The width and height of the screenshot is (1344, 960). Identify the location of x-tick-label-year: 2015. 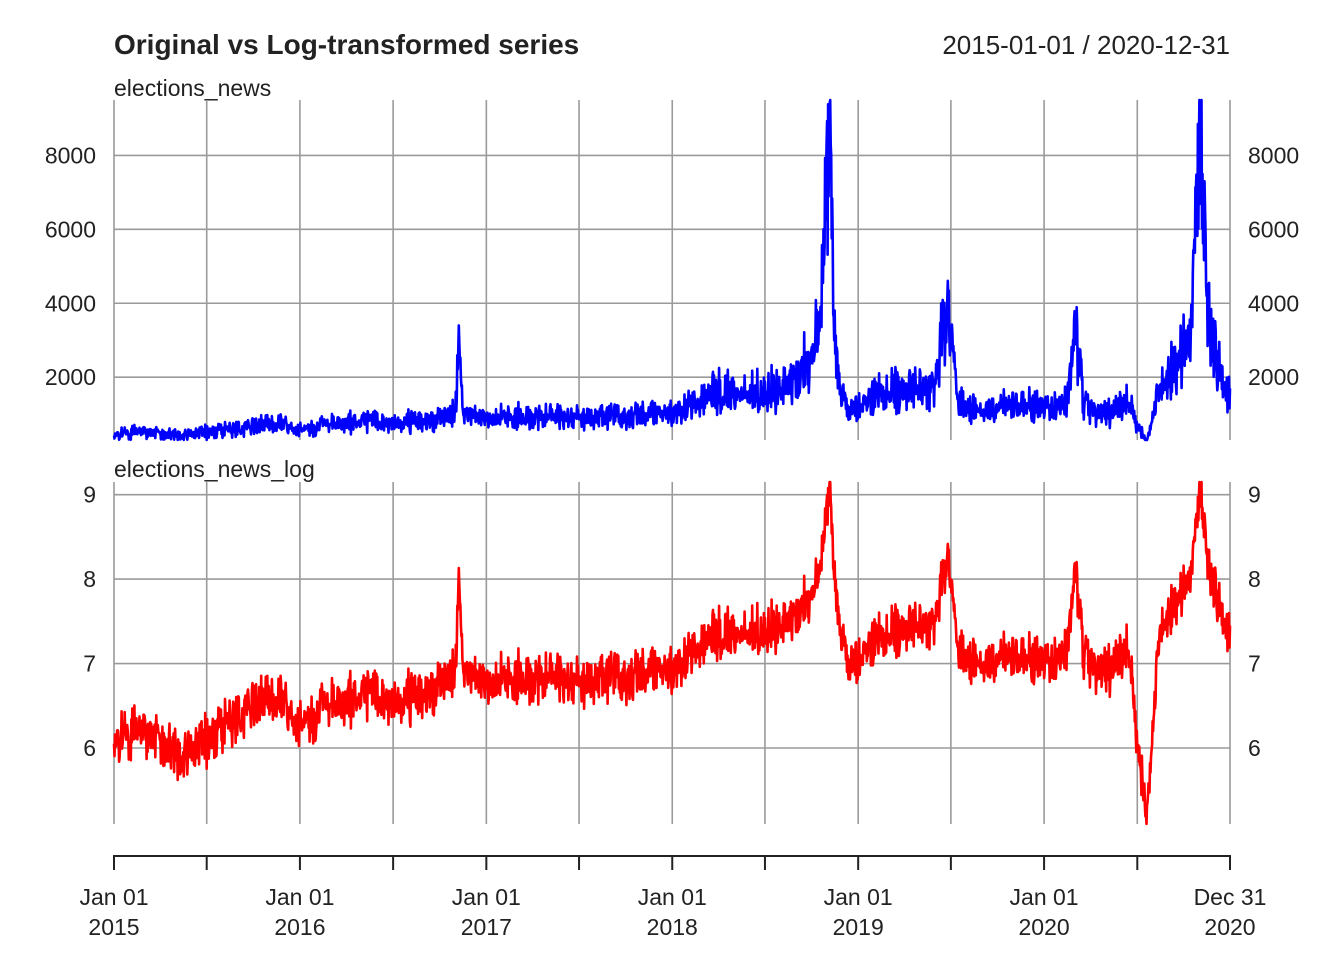
(113, 927).